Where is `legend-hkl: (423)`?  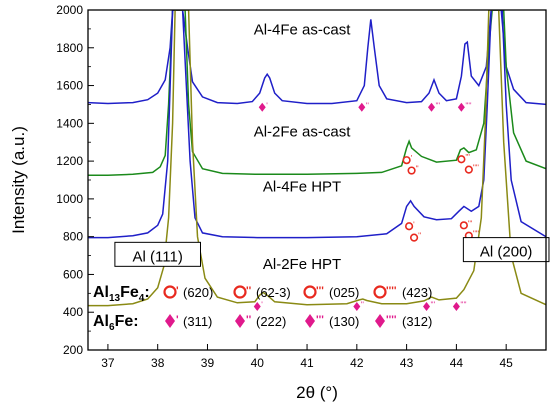 legend-hkl: (423) is located at coordinates (417, 292).